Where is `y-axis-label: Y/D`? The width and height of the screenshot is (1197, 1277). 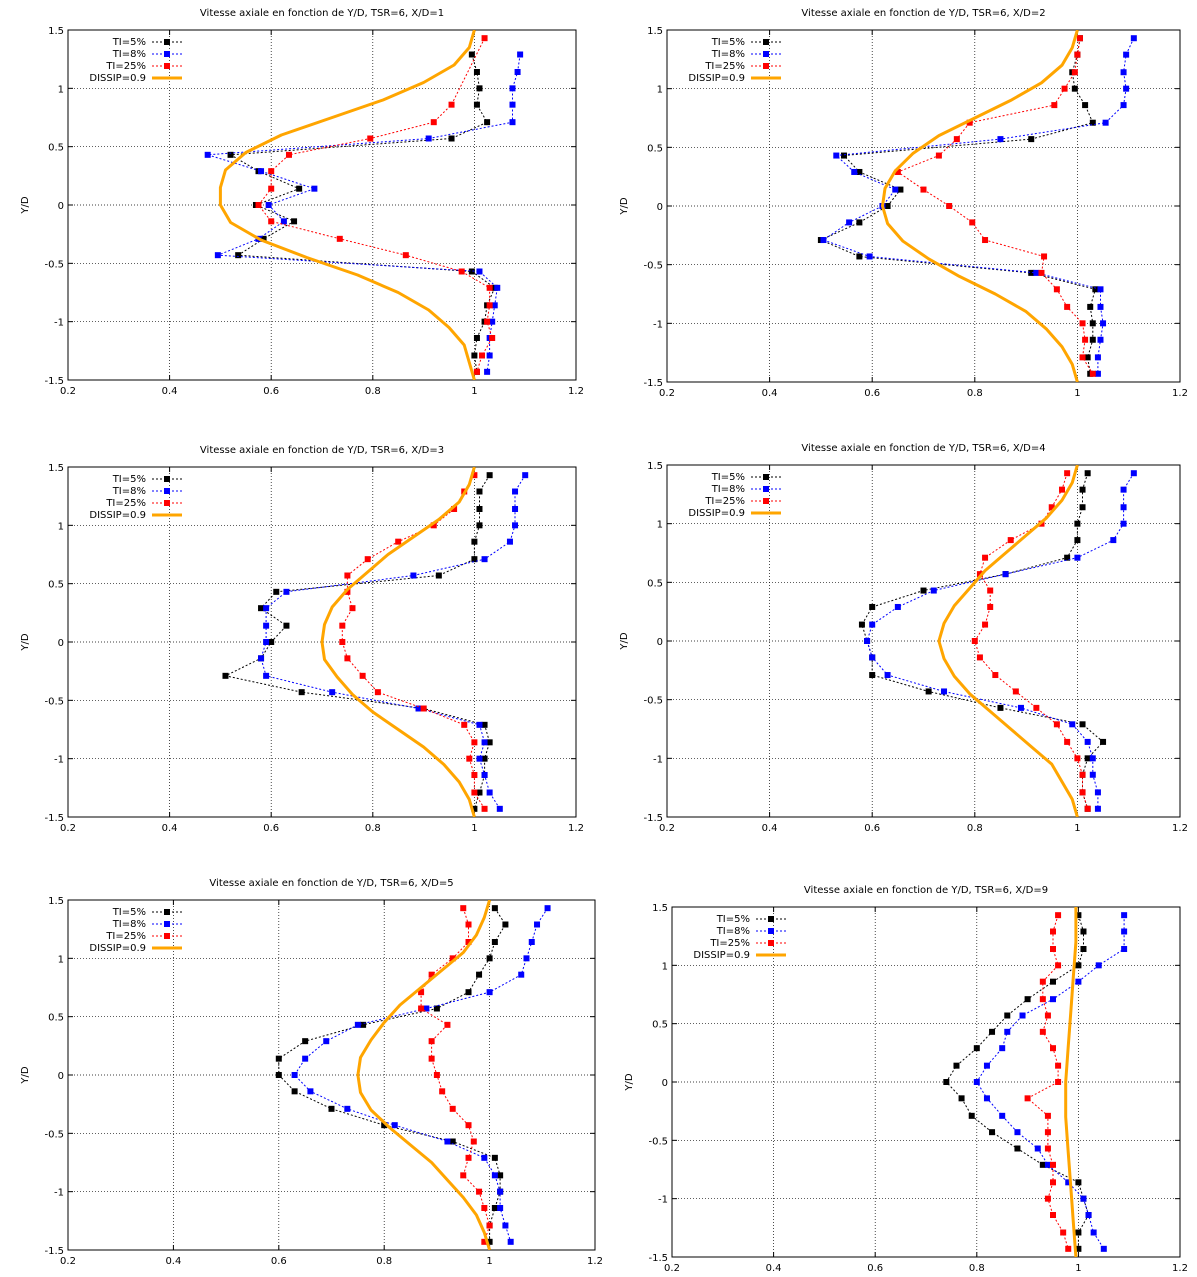 y-axis-label: Y/D is located at coordinates (624, 641).